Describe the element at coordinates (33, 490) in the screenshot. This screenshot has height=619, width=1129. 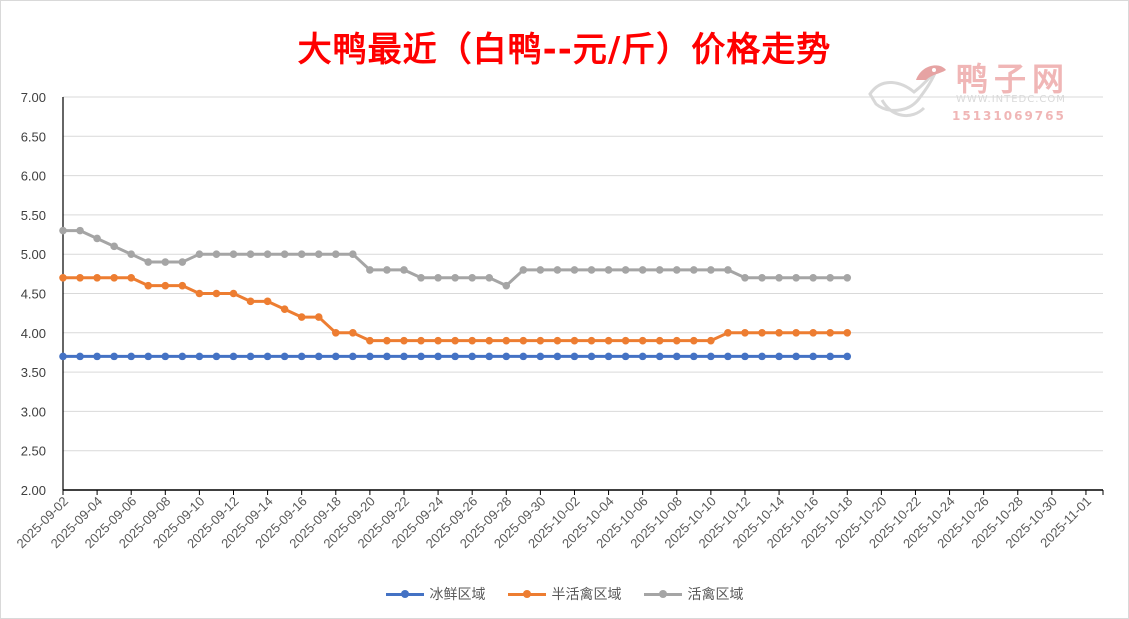
I see `y-tick-label: 2.00` at that location.